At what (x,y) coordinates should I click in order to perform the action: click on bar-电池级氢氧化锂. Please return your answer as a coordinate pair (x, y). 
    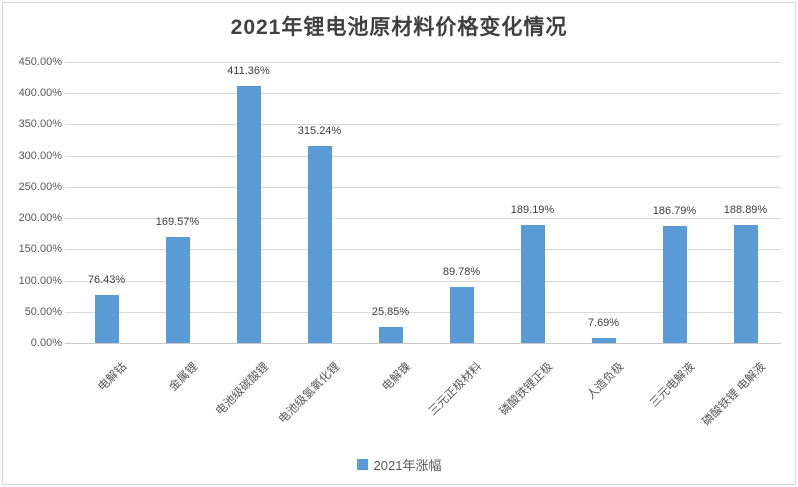
    Looking at the image, I should click on (319, 244).